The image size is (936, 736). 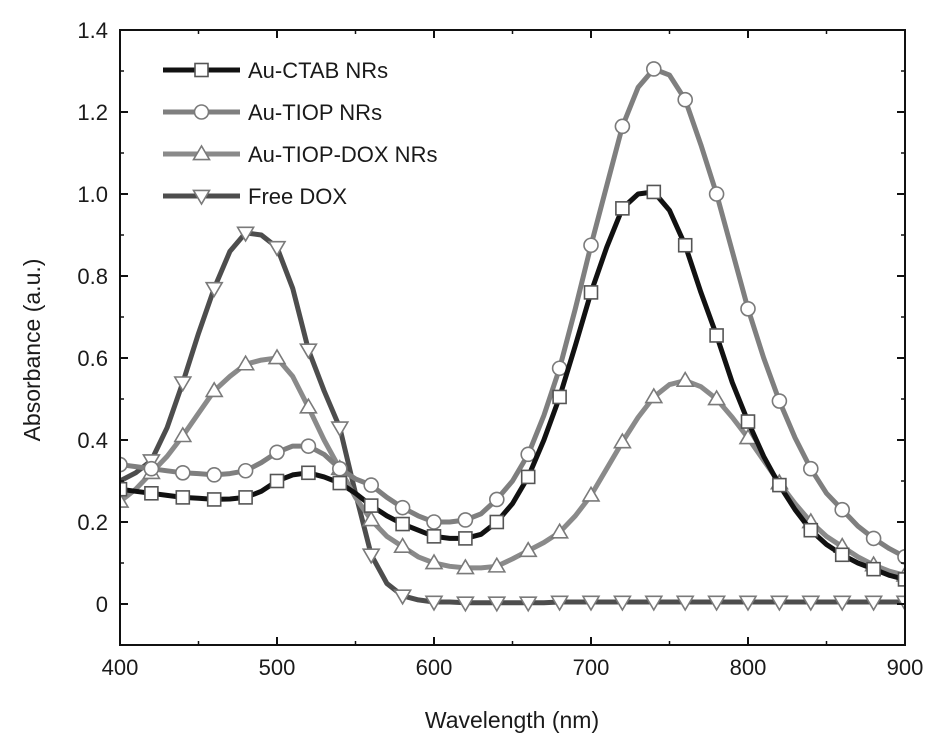 I want to click on legend-entry: Free DOX, so click(x=255, y=196).